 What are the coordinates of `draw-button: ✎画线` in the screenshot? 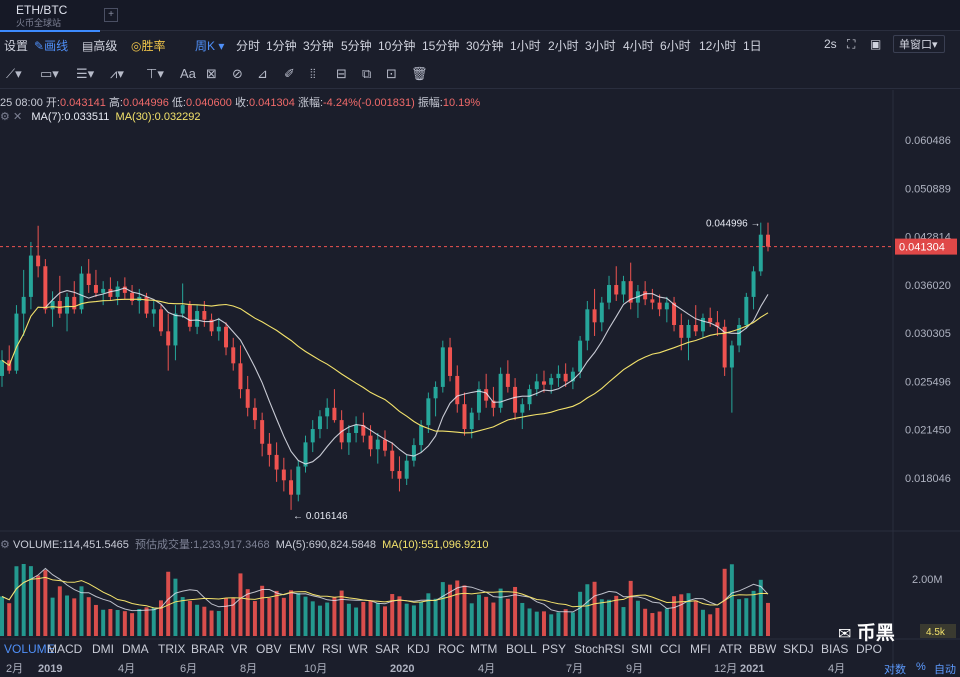 It's located at (51, 45).